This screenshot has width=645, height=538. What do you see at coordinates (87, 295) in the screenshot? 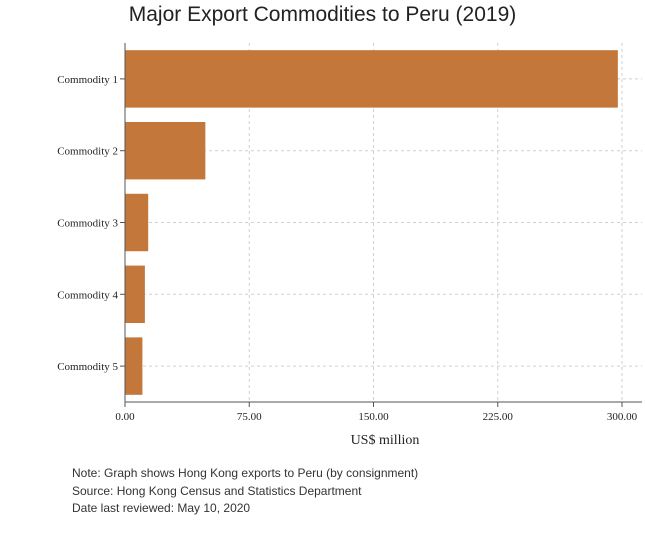
I see `y-tick-label: Commodity 4` at bounding box center [87, 295].